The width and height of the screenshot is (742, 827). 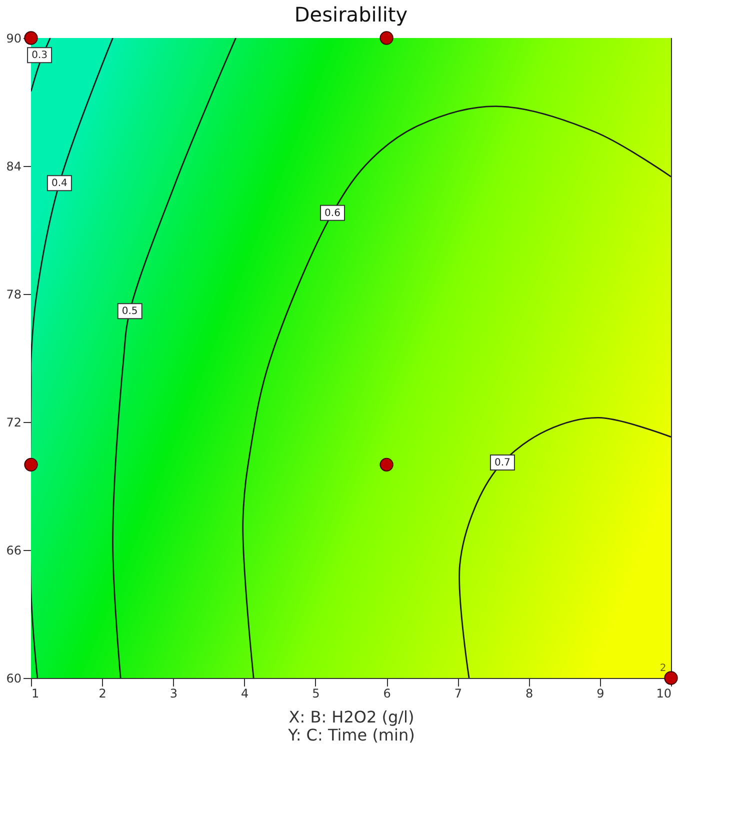 What do you see at coordinates (14, 295) in the screenshot?
I see `y-tick-label: 78` at bounding box center [14, 295].